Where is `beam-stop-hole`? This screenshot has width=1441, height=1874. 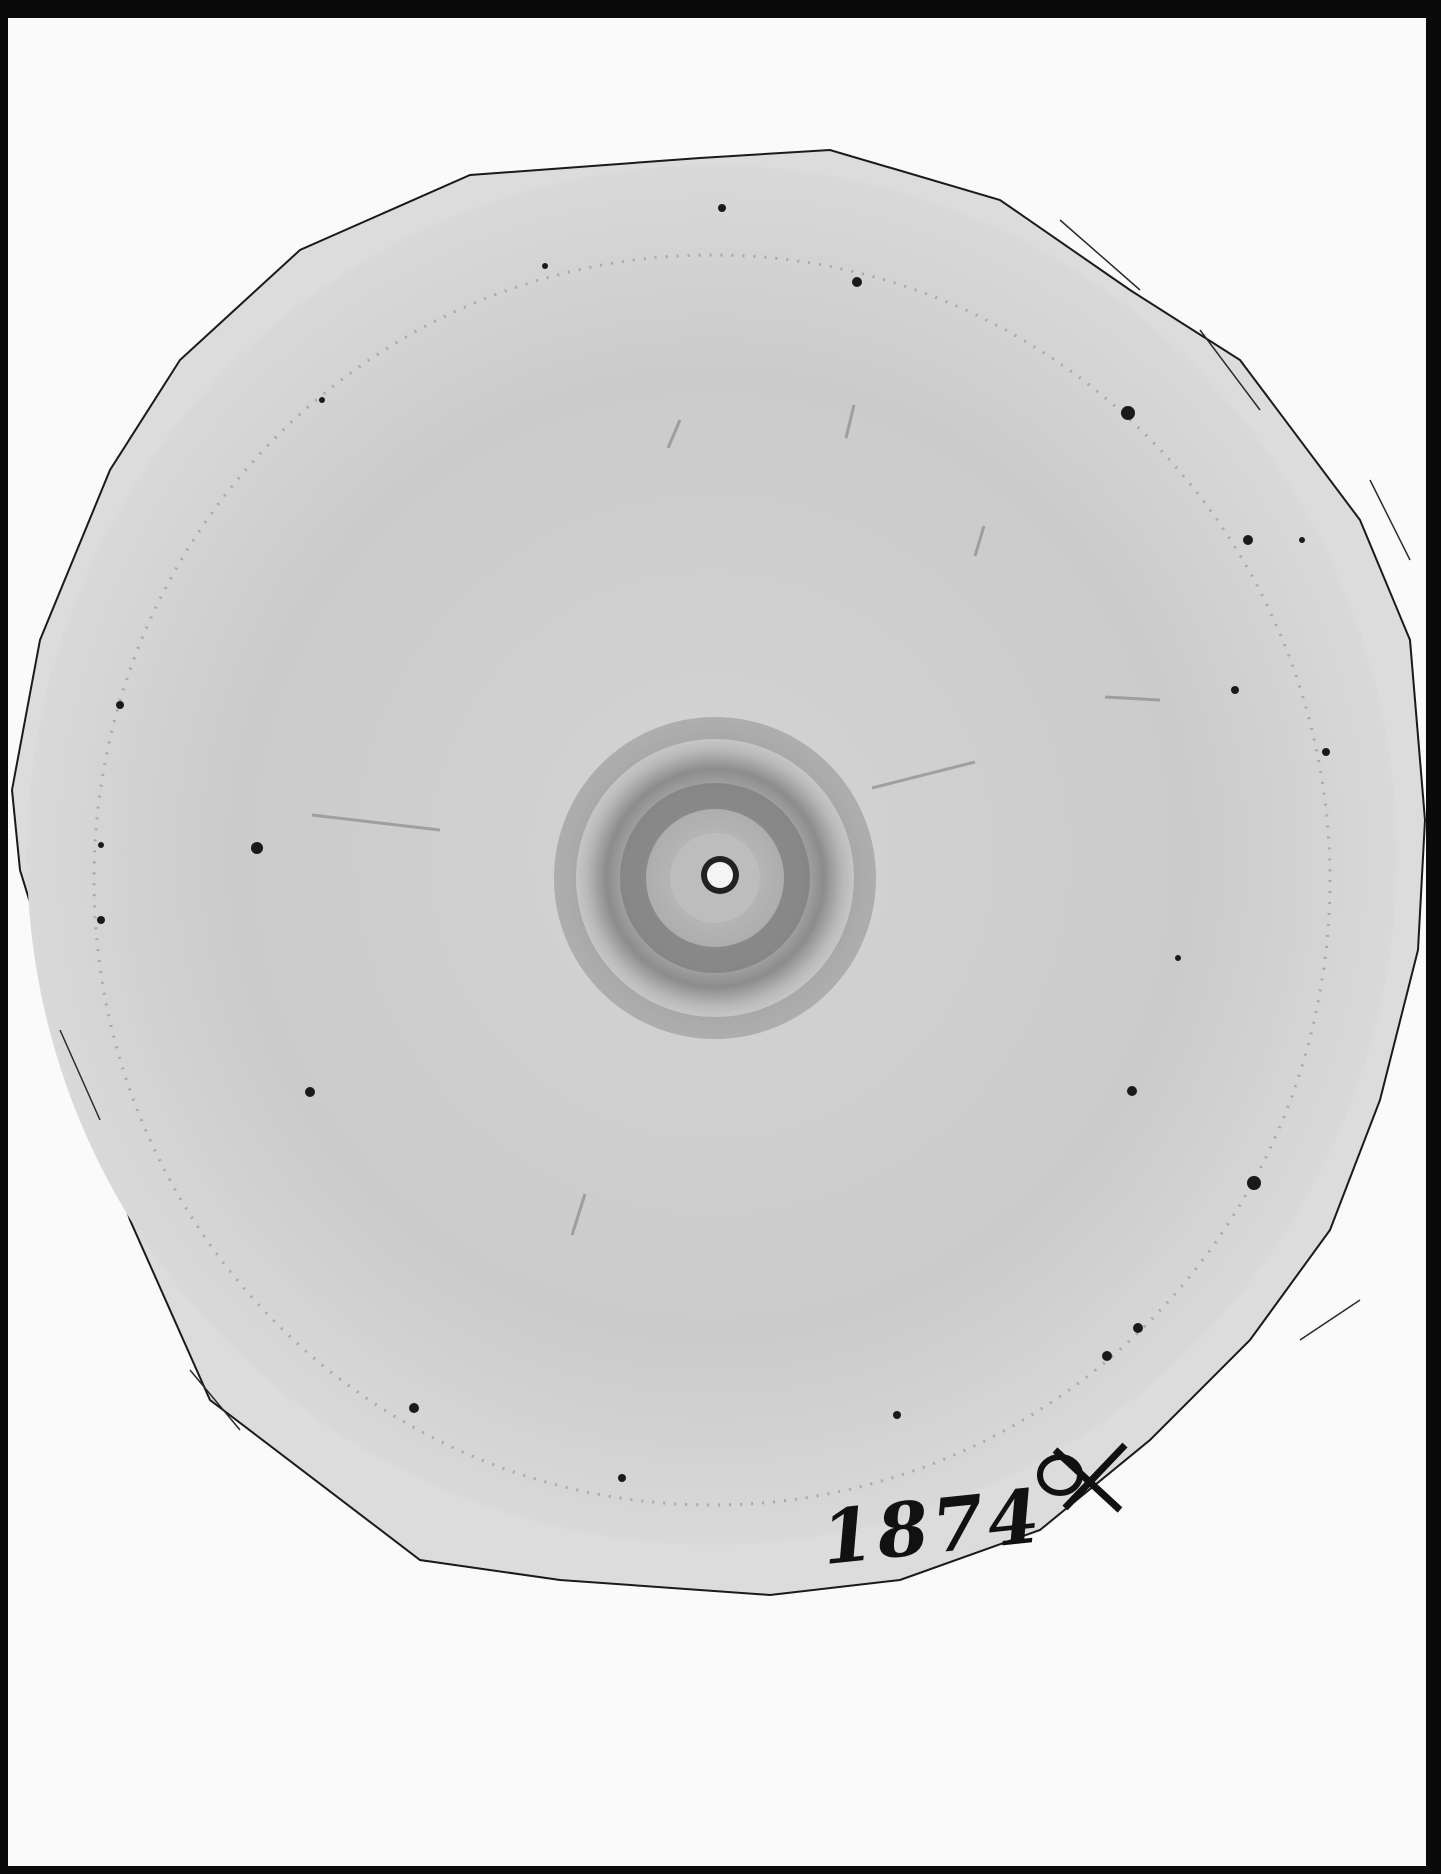
beam-stop-hole is located at coordinates (720, 875).